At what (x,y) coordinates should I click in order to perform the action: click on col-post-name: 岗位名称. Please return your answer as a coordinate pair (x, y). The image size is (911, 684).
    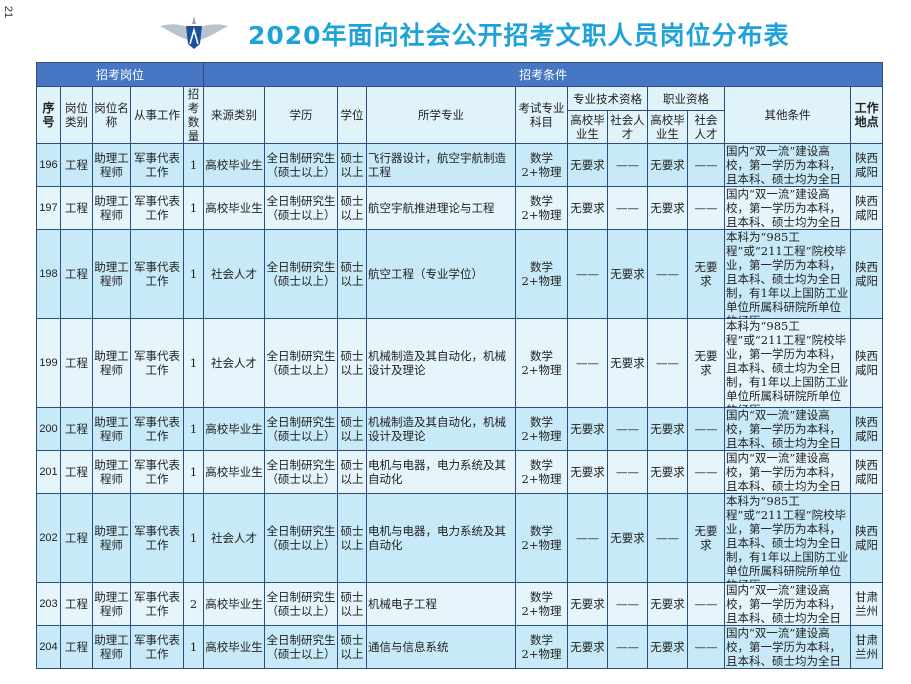
    Looking at the image, I should click on (111, 115).